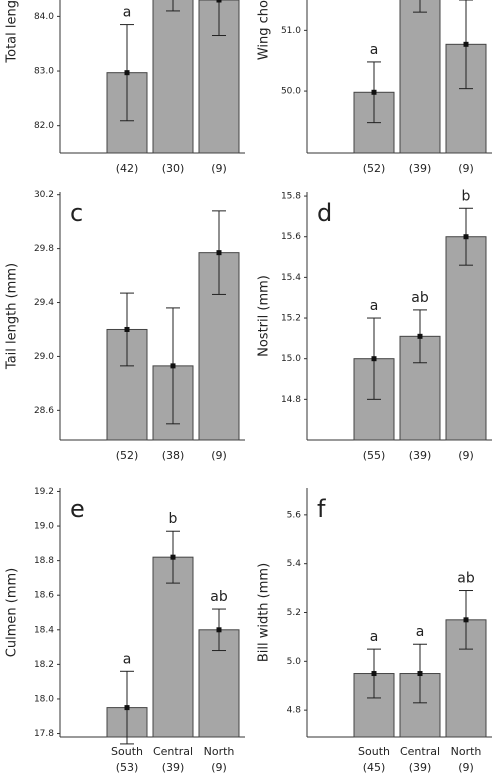 This screenshot has width=502, height=781. Describe the element at coordinates (374, 455) in the screenshot. I see `sample-size: (55)` at that location.